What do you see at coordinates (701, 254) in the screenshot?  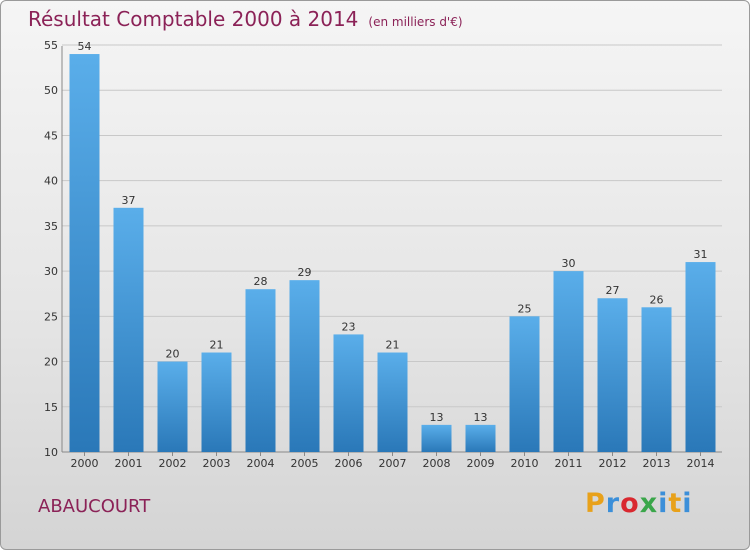 I see `data-label: 31` at bounding box center [701, 254].